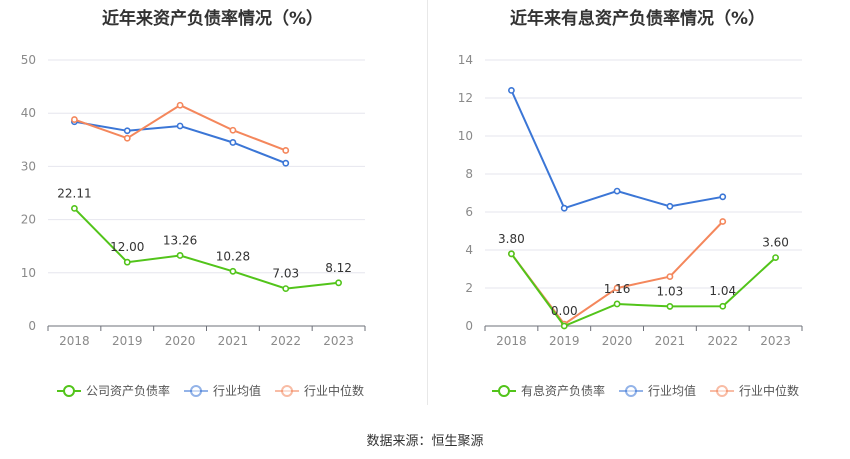 The height and width of the screenshot is (459, 850). Describe the element at coordinates (233, 256) in the screenshot. I see `left-chart-data-label: 10.28` at that location.